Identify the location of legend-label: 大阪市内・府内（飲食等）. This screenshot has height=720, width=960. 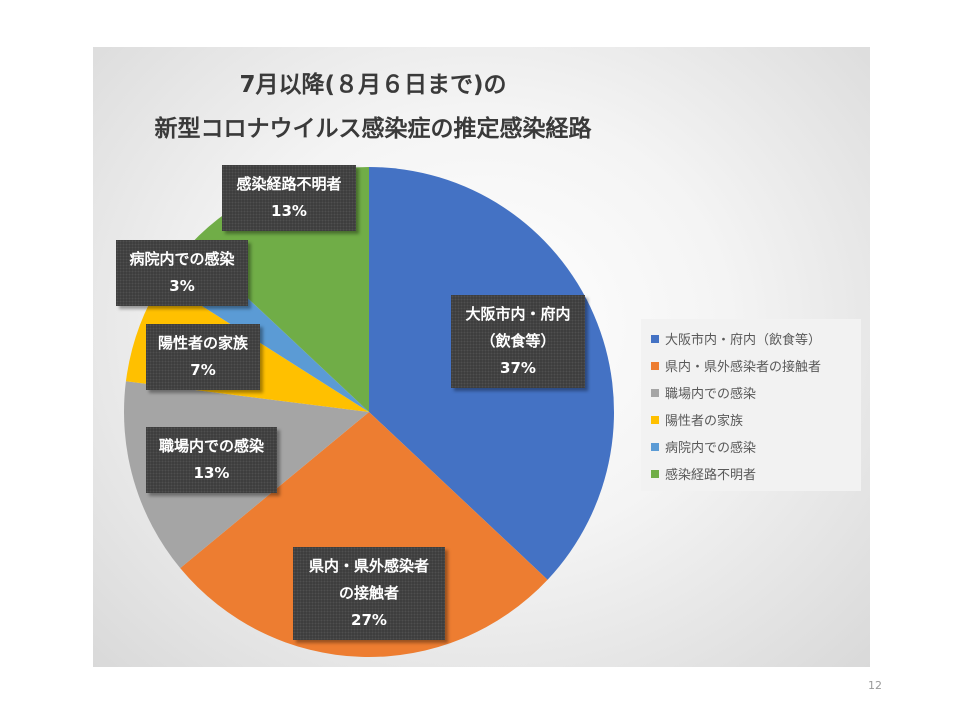
(743, 340).